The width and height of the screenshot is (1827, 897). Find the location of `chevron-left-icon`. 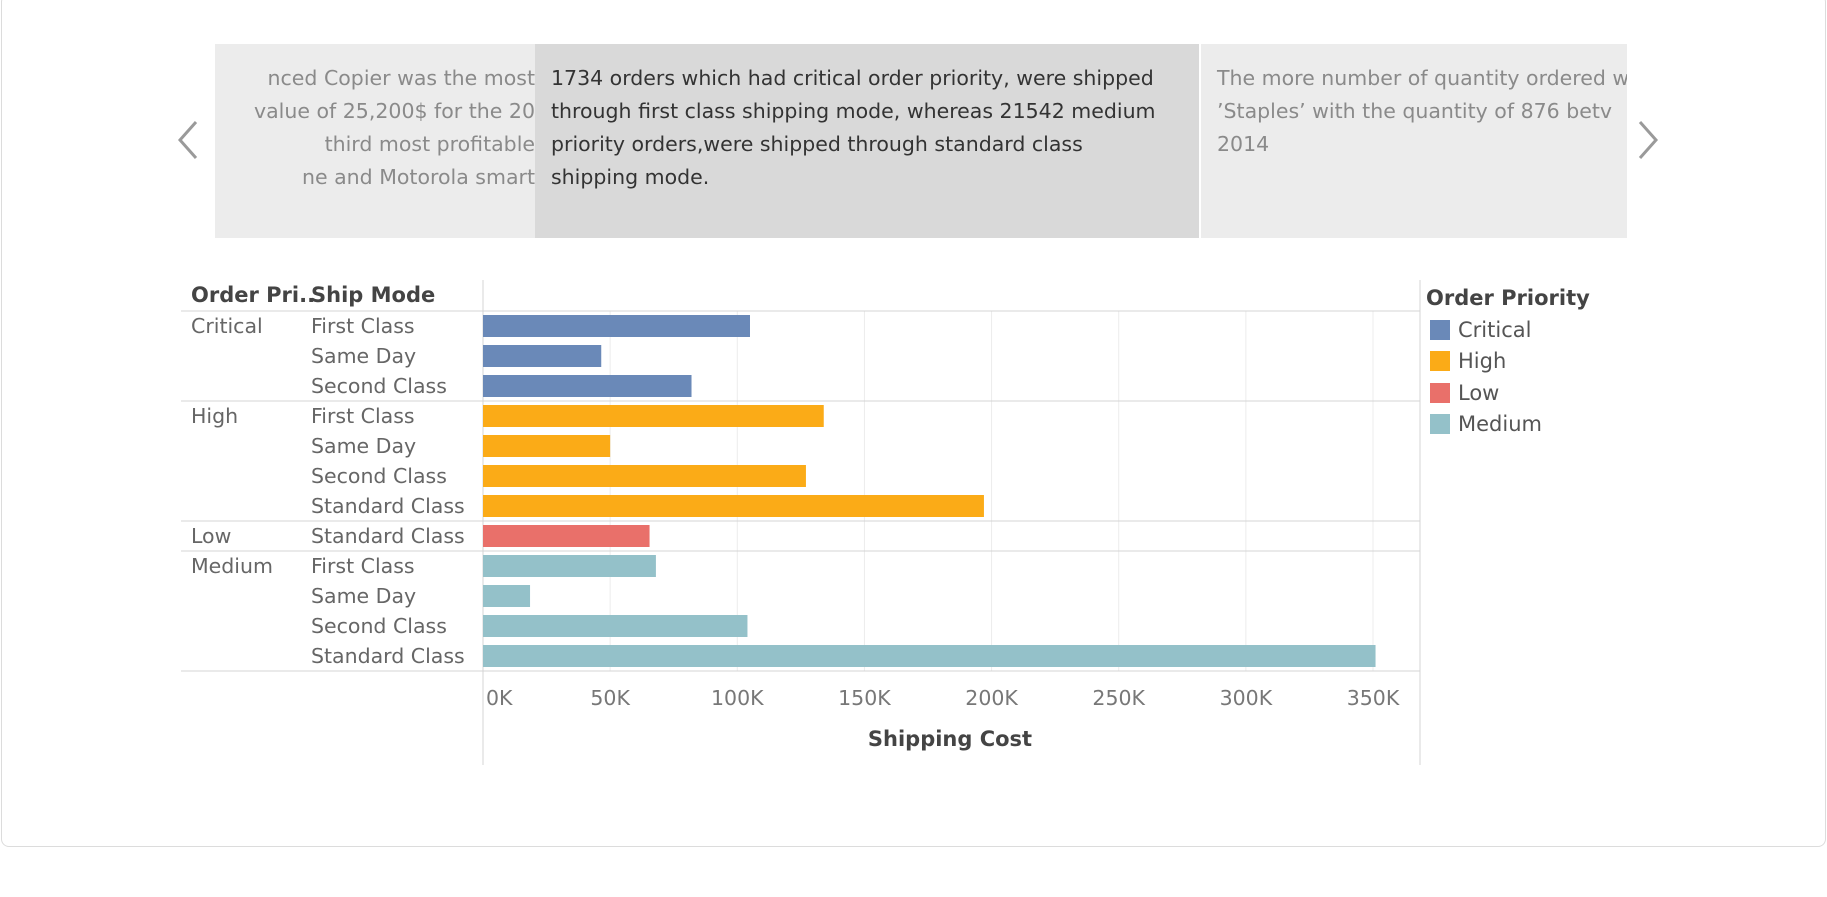

chevron-left-icon is located at coordinates (187, 140).